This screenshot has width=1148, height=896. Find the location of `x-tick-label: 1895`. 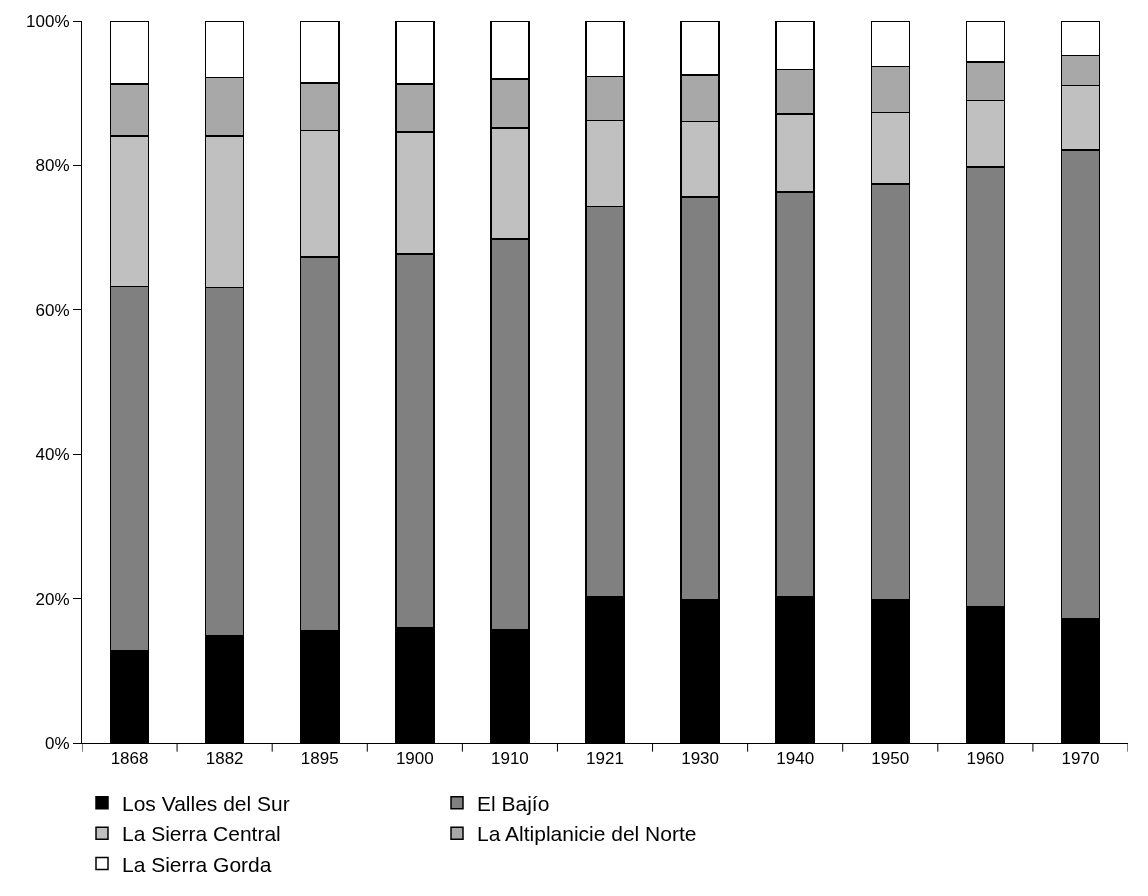

x-tick-label: 1895 is located at coordinates (319, 759).